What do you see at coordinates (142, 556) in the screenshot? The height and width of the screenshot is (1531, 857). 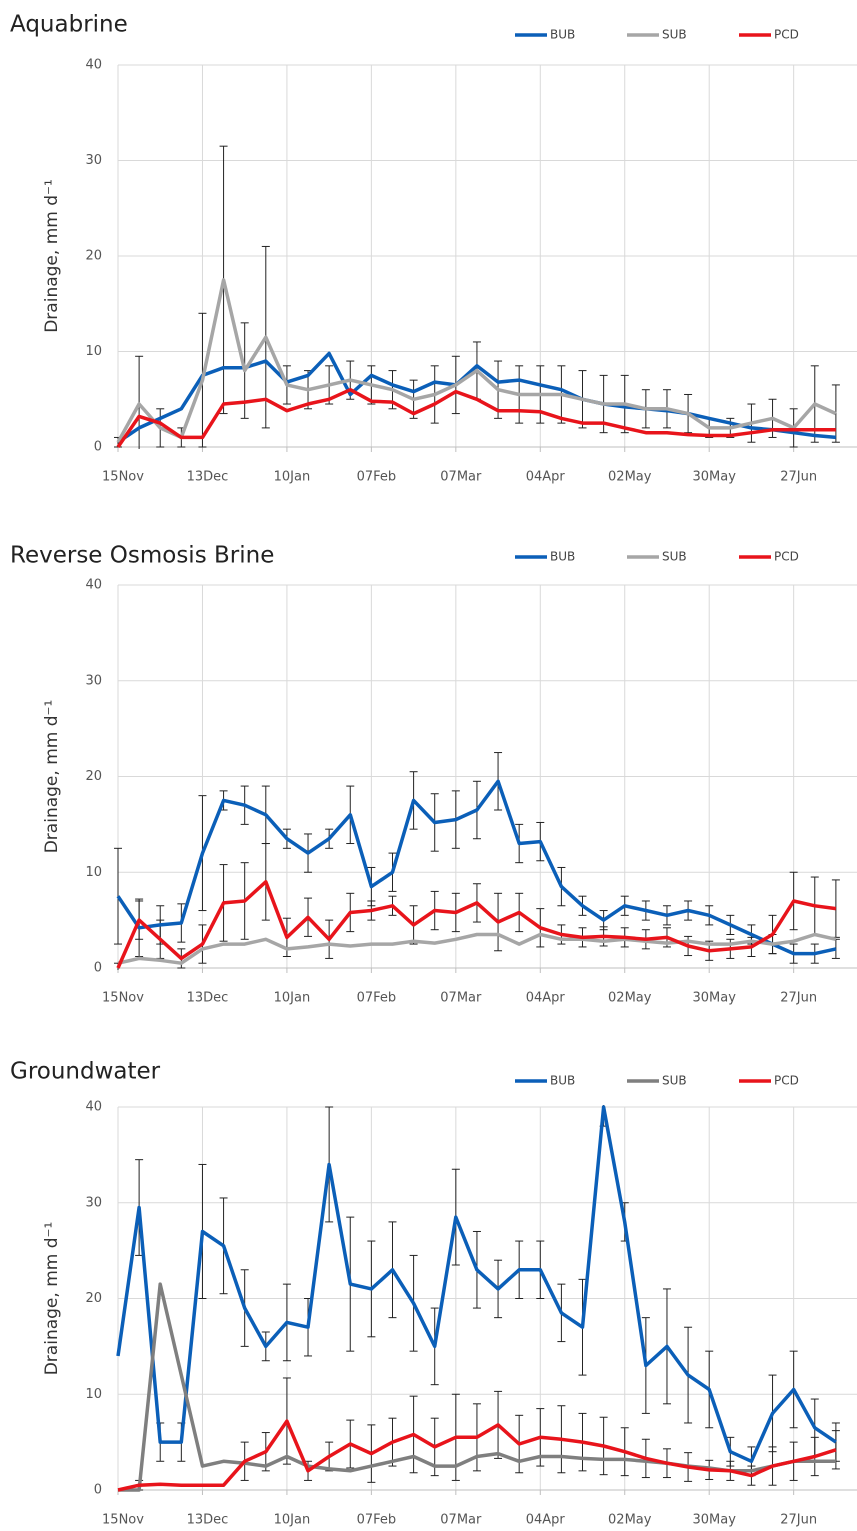 I see `chart-title: Reverse Osmosis Brine` at bounding box center [142, 556].